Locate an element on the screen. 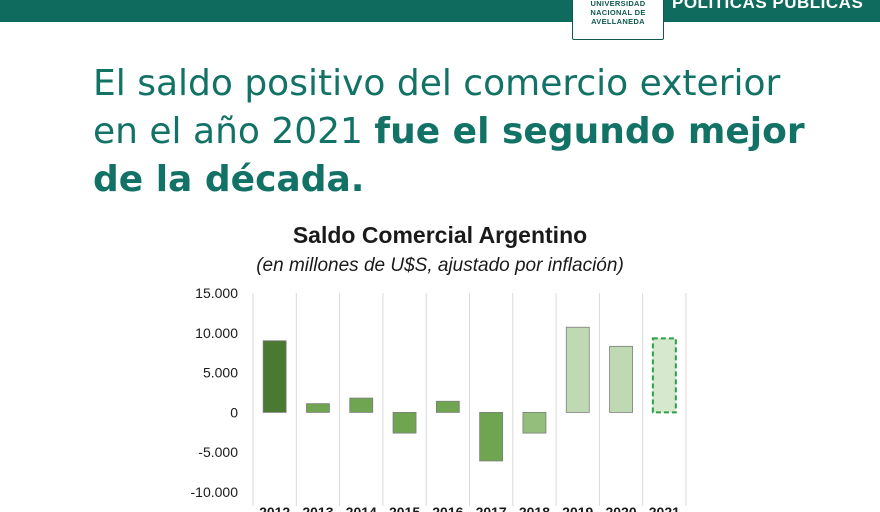 Image resolution: width=880 pixels, height=512 pixels. bar-2014 is located at coordinates (361, 405).